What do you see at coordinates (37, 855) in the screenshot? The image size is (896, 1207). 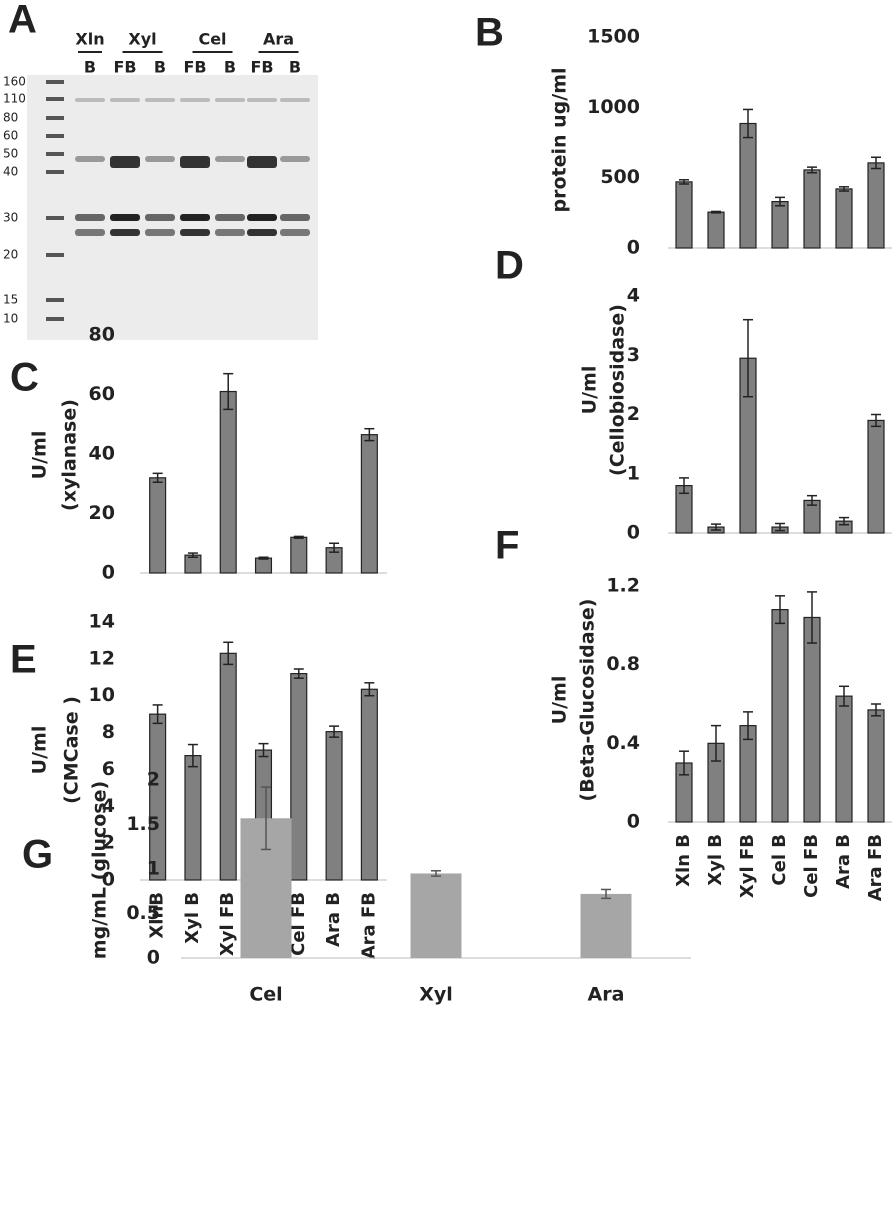 I see `panel-letter: G` at bounding box center [37, 855].